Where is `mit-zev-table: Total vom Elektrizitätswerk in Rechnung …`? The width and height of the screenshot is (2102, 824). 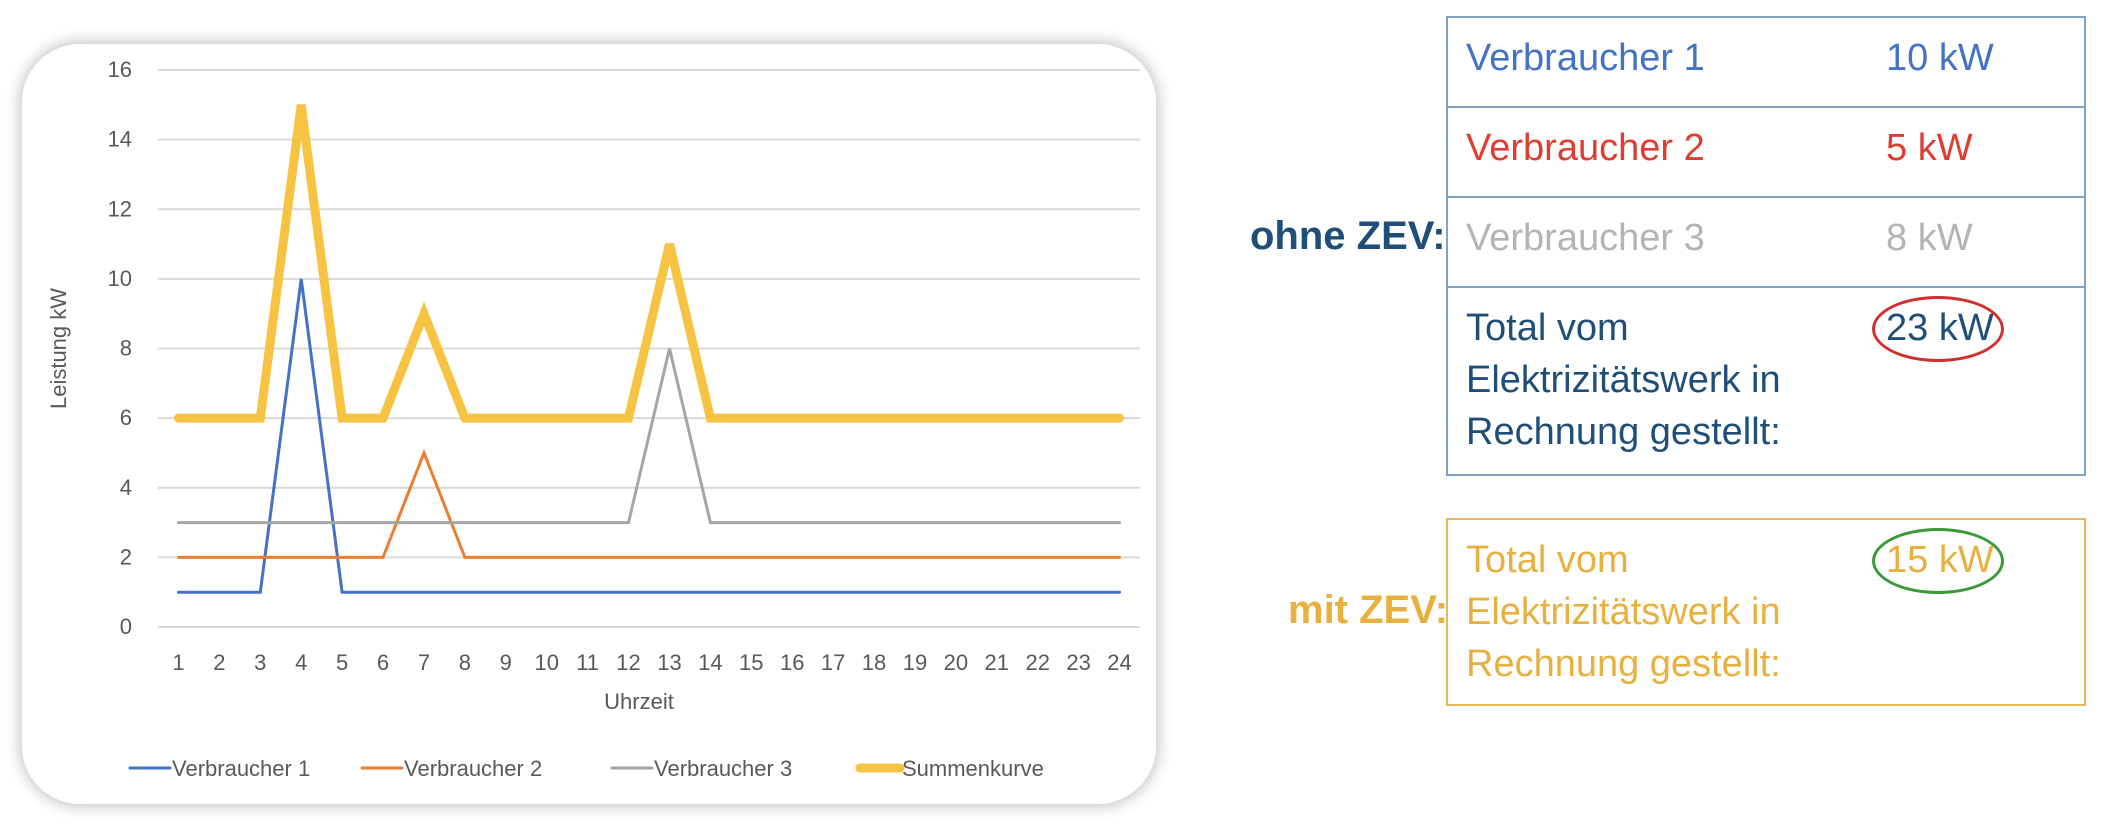
mit-zev-table: Total vom Elektrizitätswerk in Rechnung … is located at coordinates (1766, 612).